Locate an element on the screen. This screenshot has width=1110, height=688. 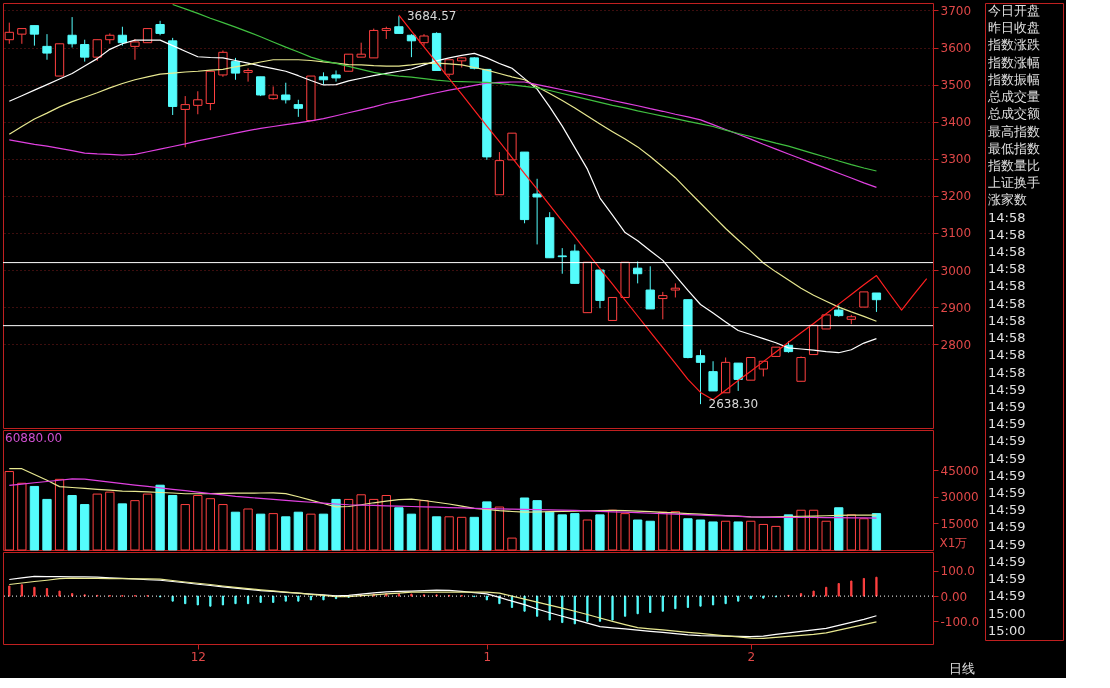
y-tick-label: 3200 is located at coordinates (956, 196).